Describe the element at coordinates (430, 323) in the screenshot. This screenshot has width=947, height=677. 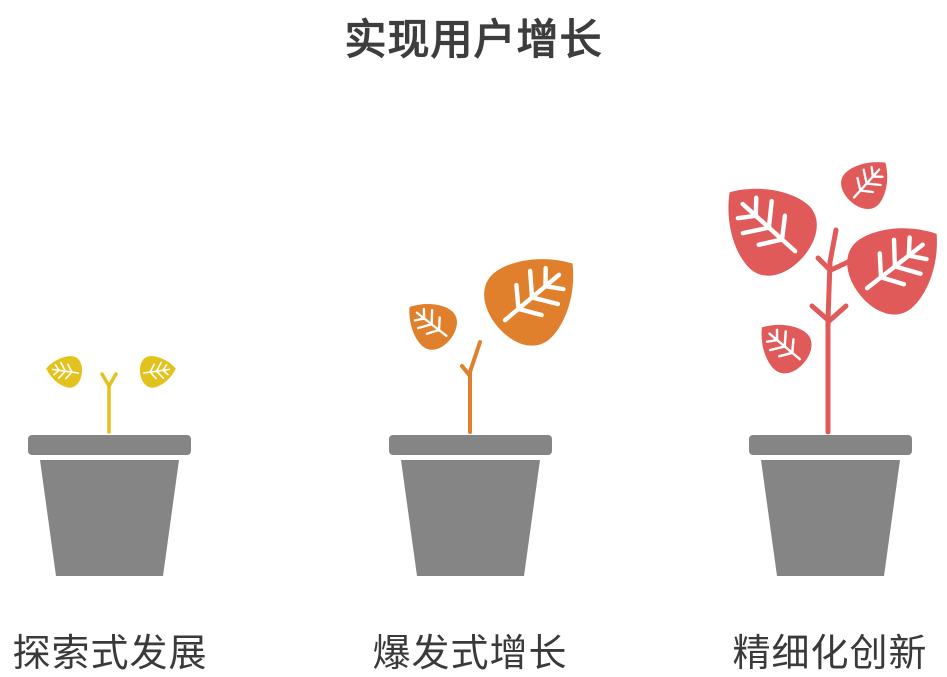
I see `leaf-2-small` at that location.